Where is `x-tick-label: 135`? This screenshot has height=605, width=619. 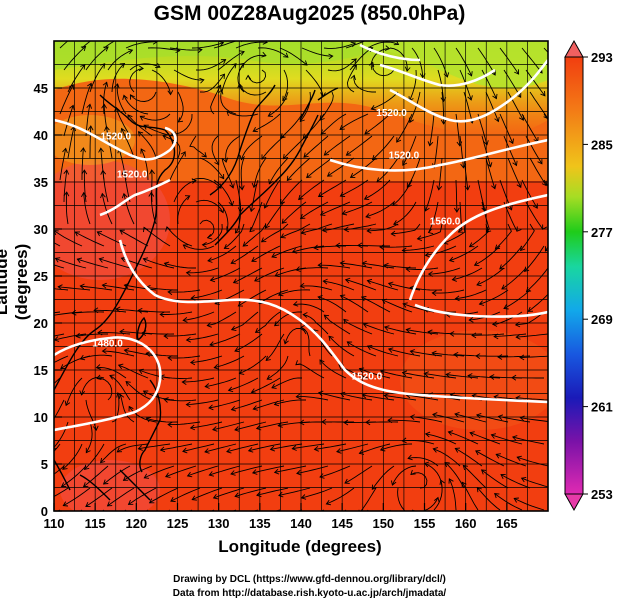
x-tick-label: 135 is located at coordinates (260, 523).